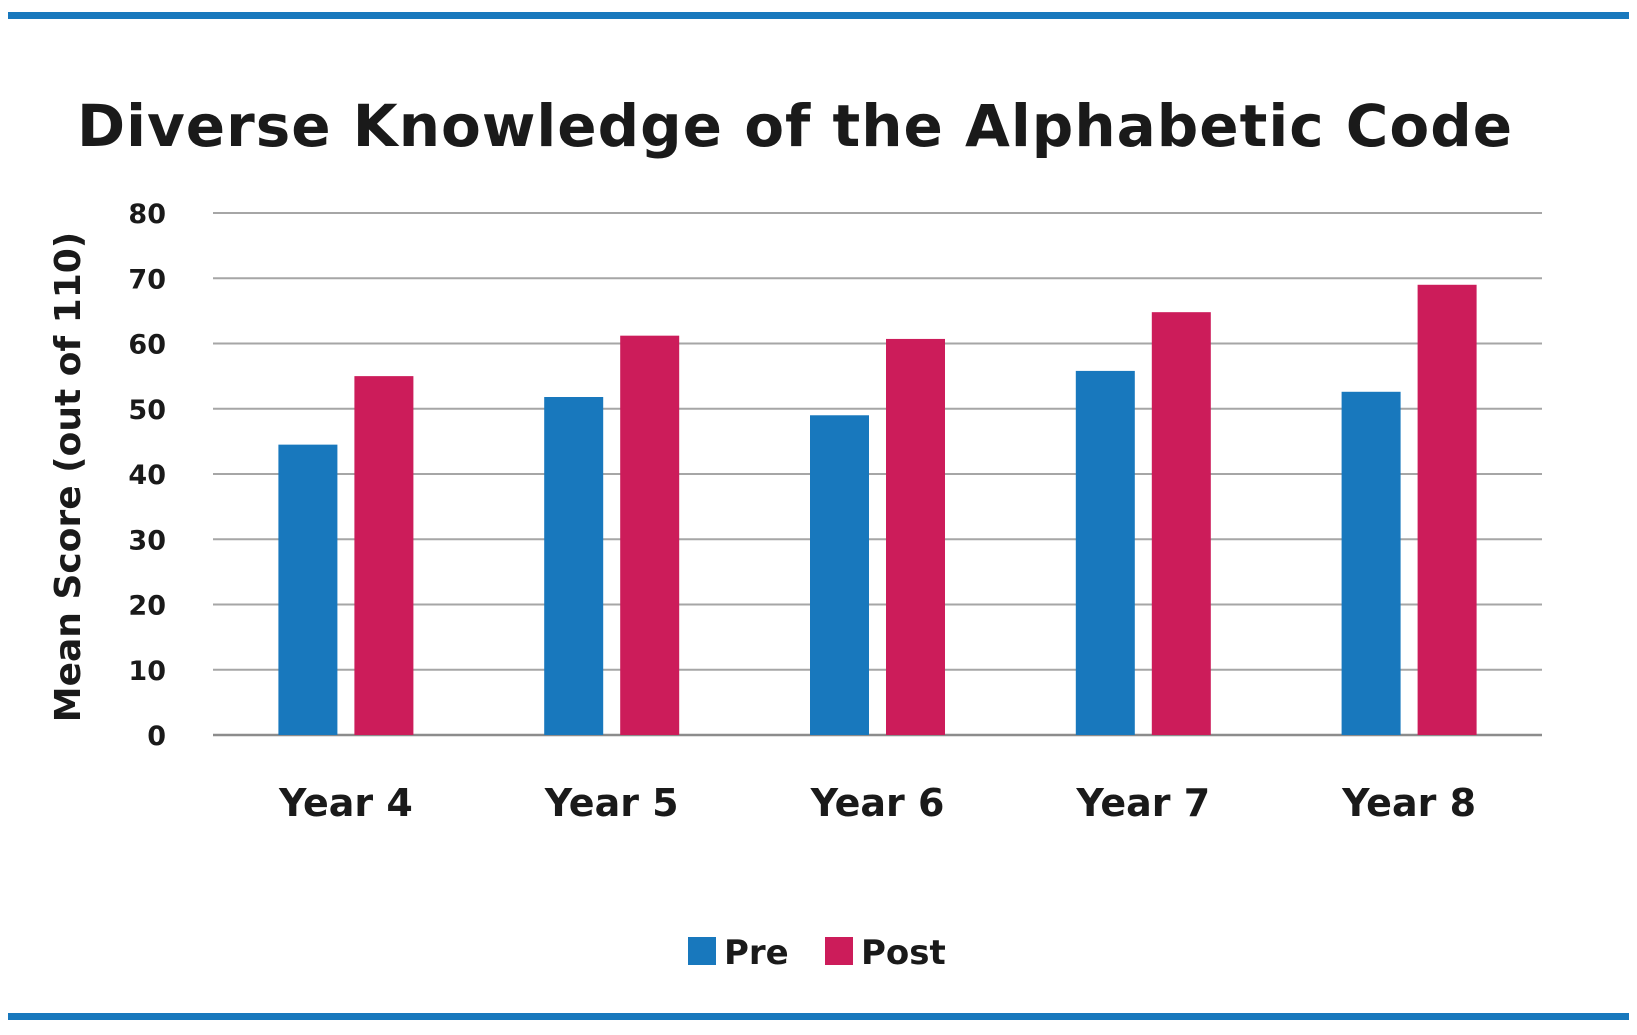  Describe the element at coordinates (702, 951) in the screenshot. I see `legend-swatch-pre` at that location.